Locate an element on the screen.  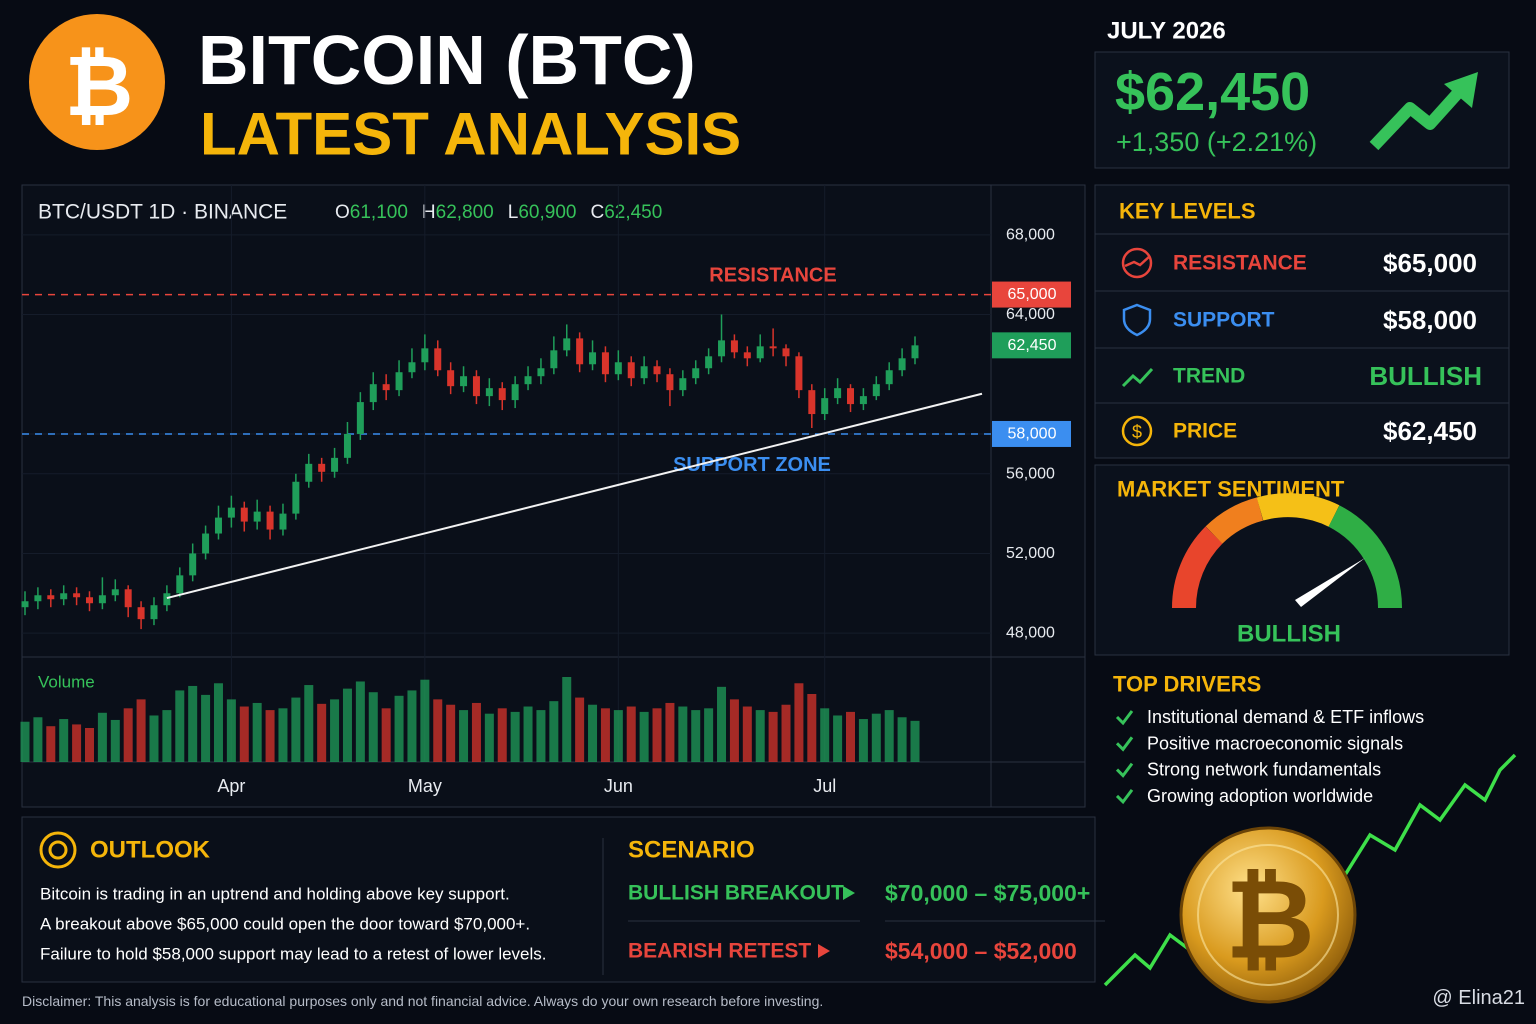
x-tick-label: Jul is located at coordinates (824, 786).